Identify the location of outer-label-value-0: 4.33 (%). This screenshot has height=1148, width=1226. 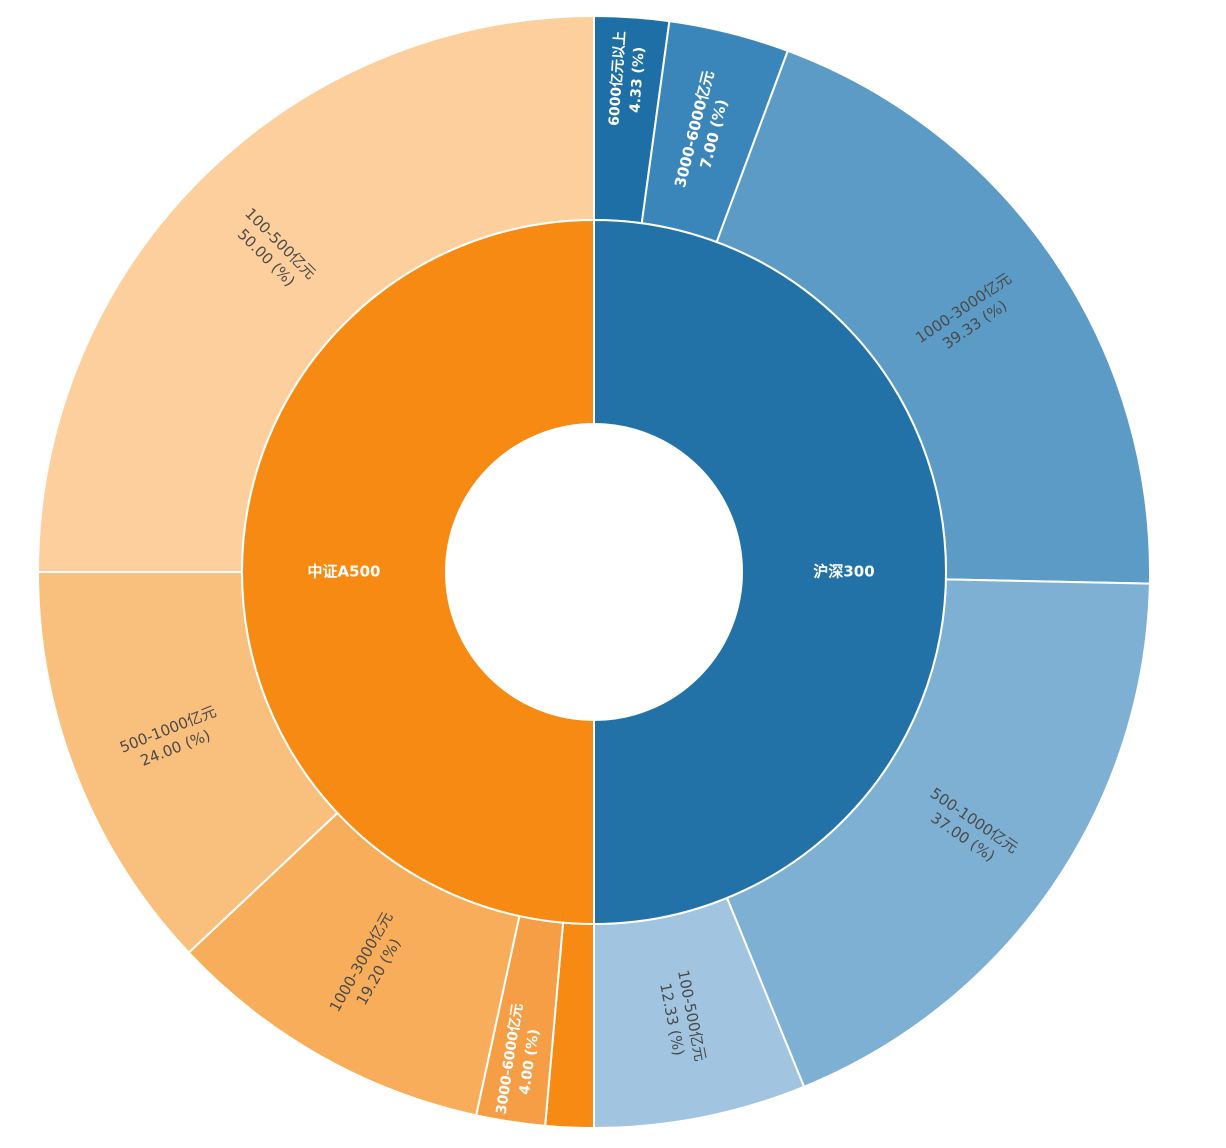
(637, 79).